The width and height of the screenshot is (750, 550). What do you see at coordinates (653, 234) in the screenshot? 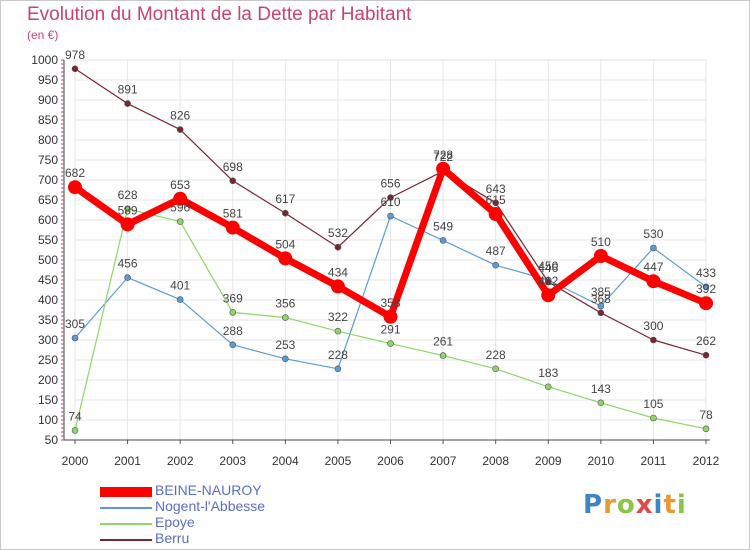
I see `data-label: 530` at bounding box center [653, 234].